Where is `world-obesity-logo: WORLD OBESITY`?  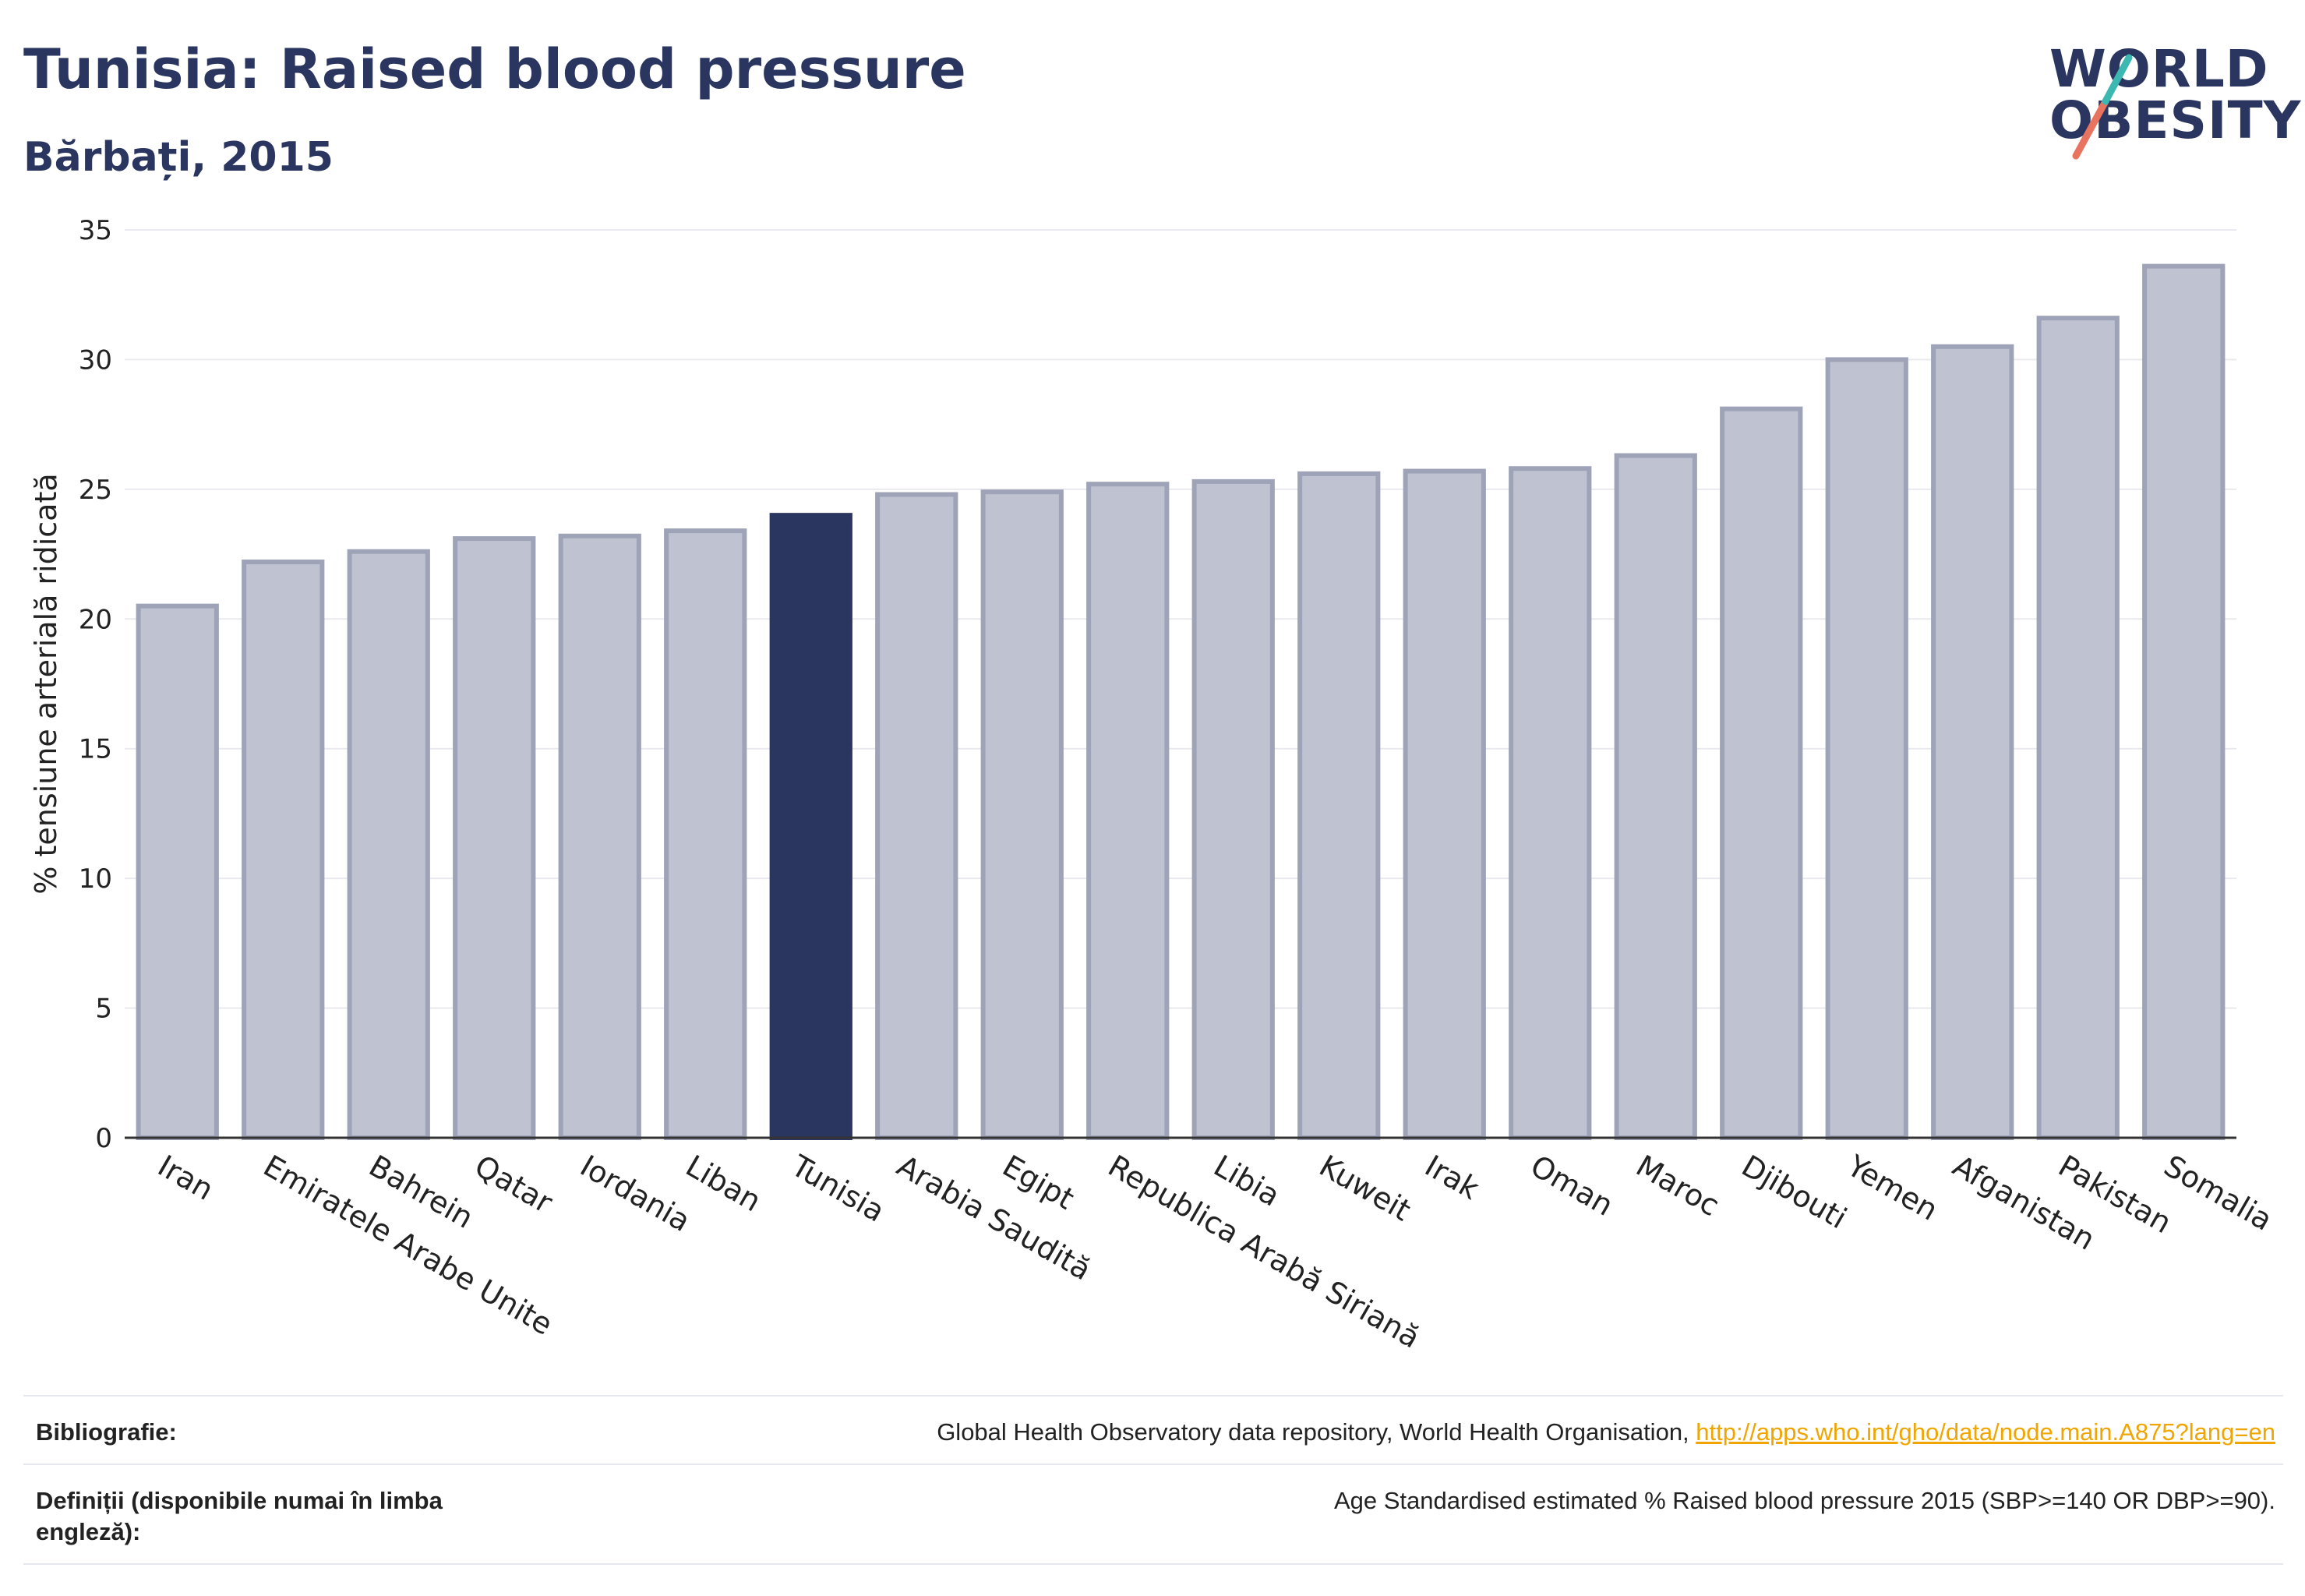
world-obesity-logo: WORLD OBESITY is located at coordinates (2171, 101).